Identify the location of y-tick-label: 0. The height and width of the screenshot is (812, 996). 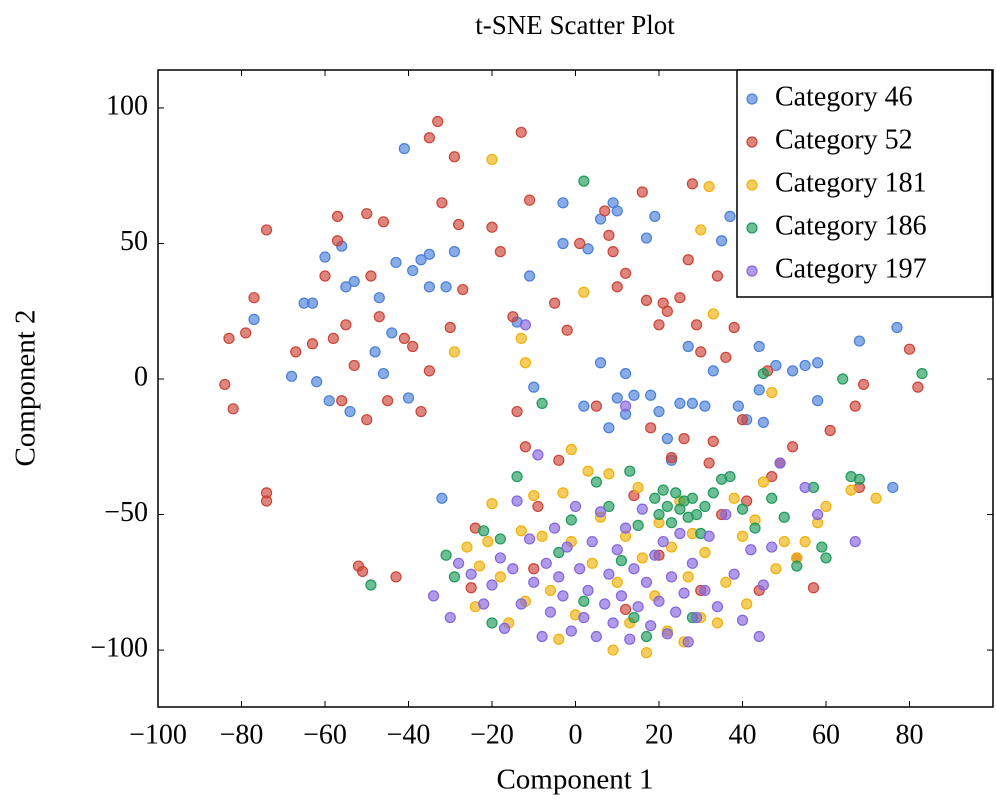
(141, 376).